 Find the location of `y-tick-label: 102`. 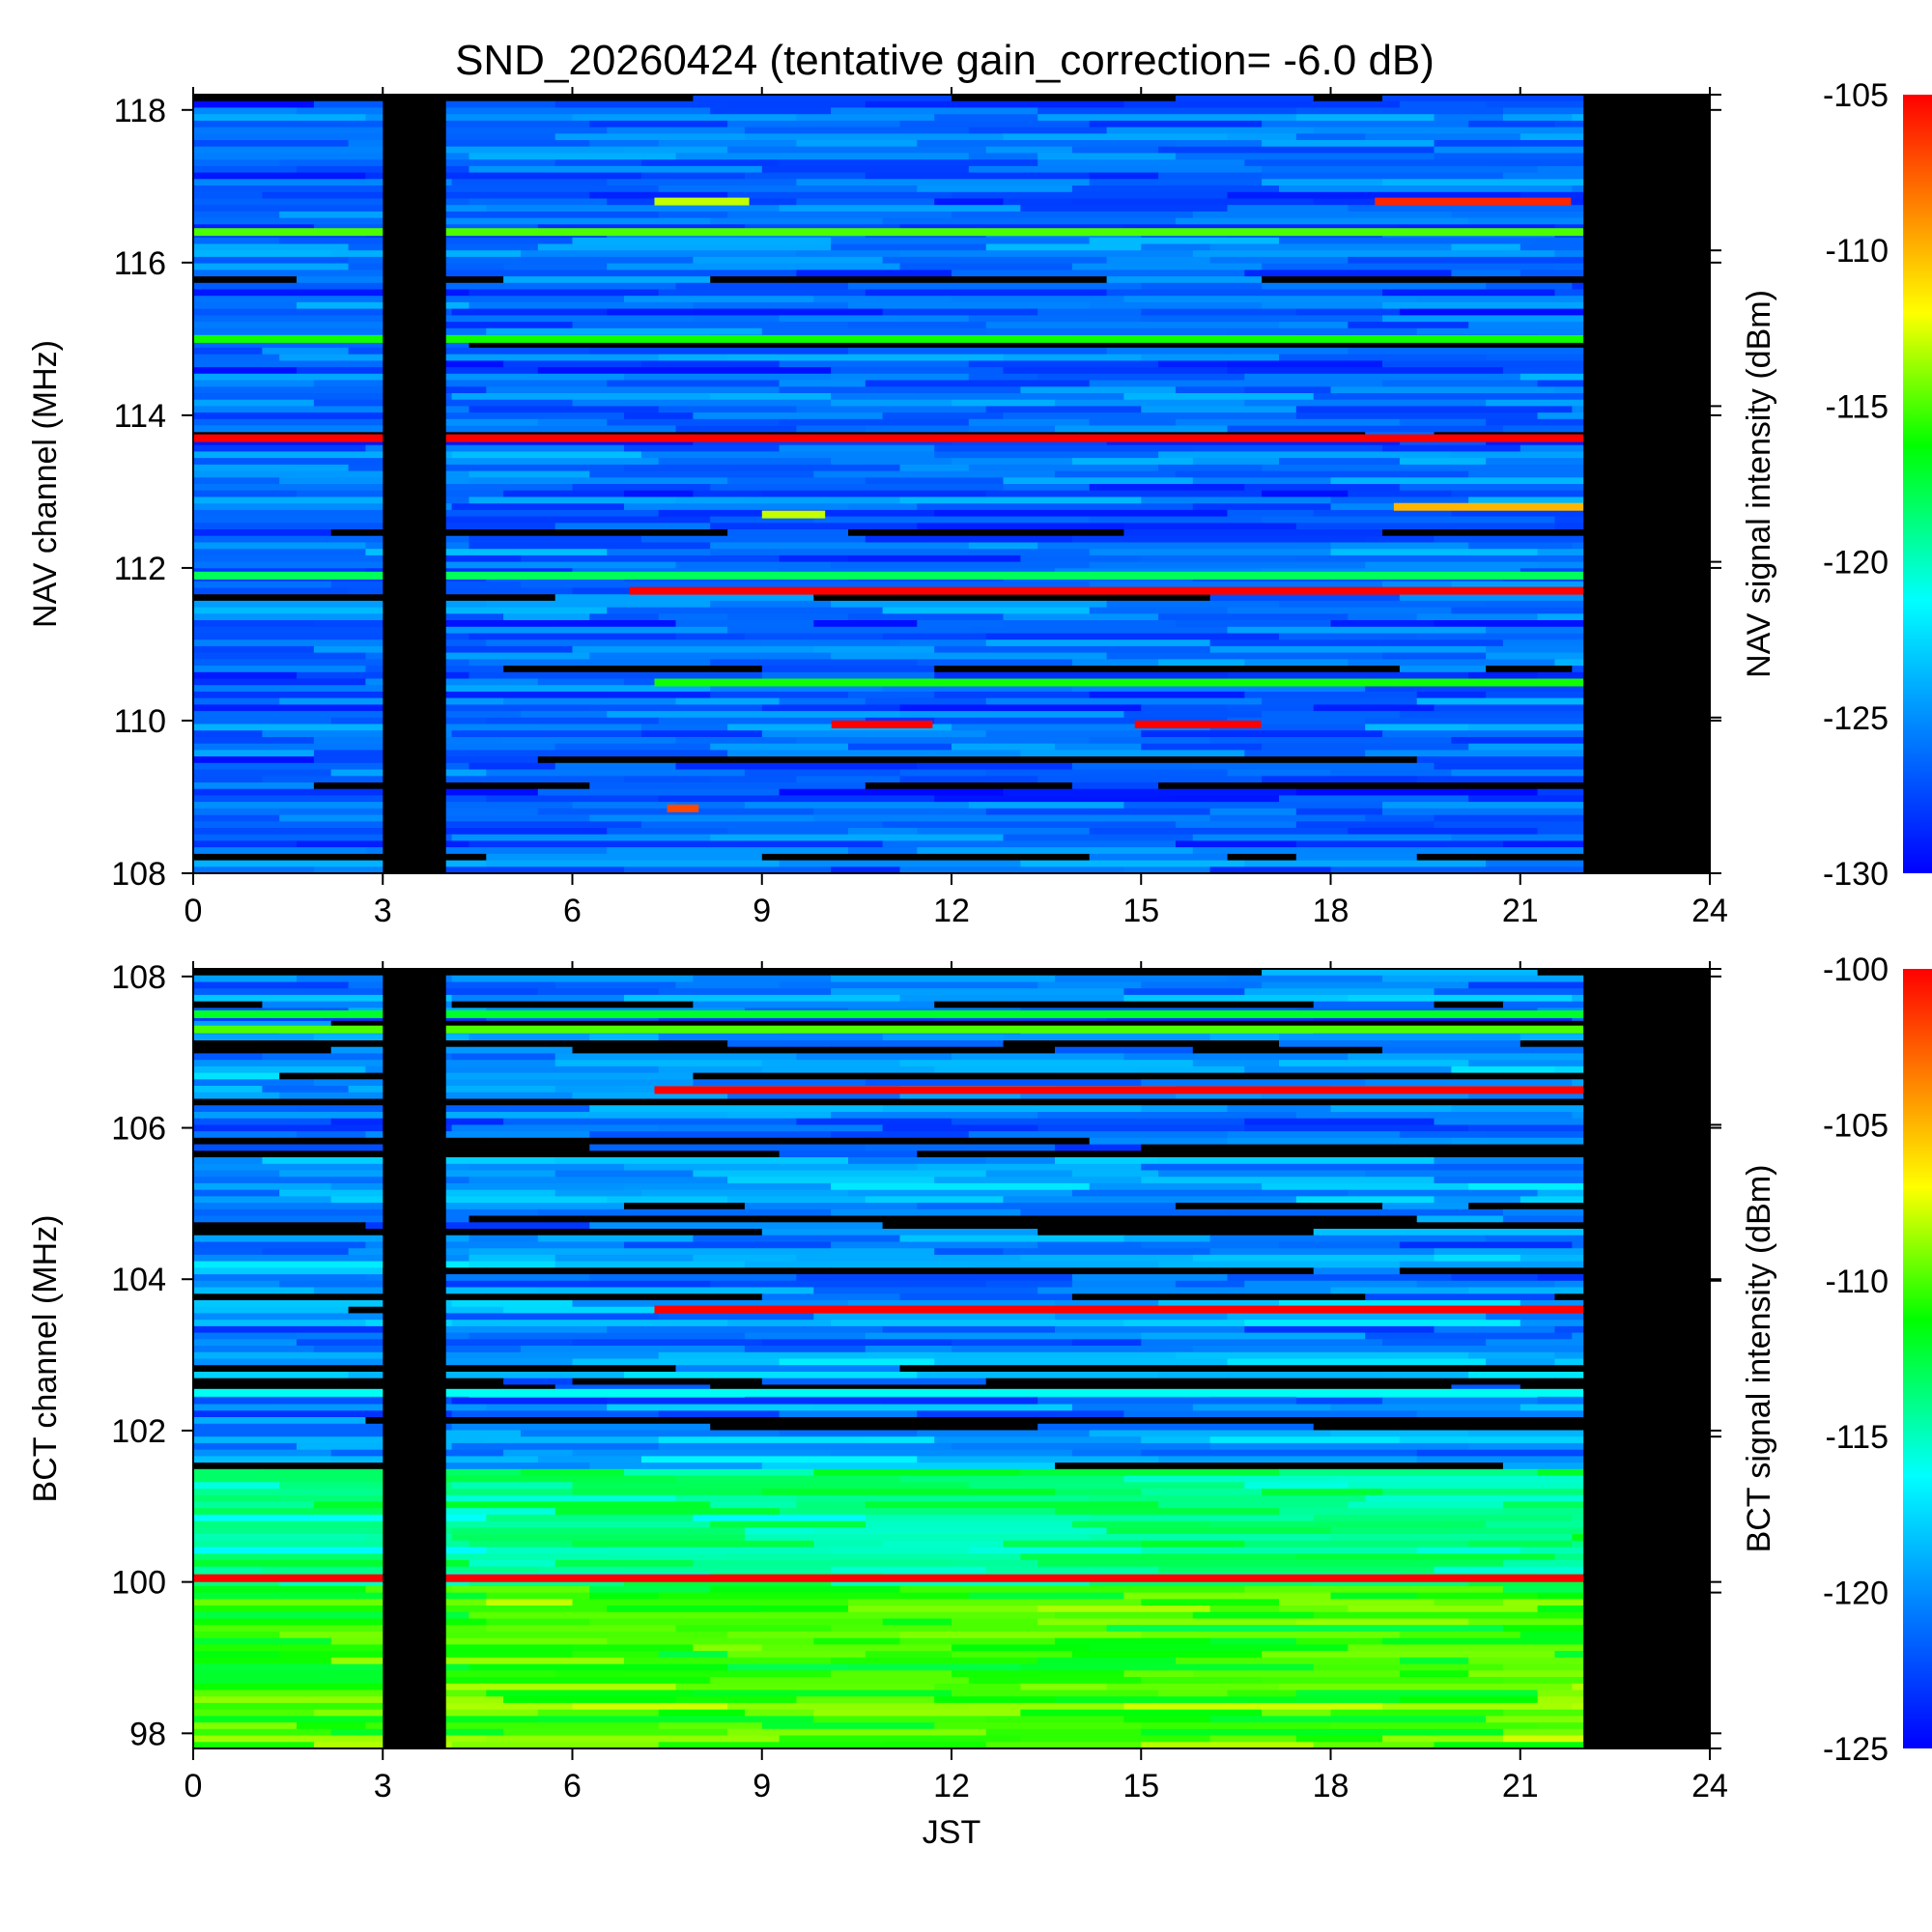

y-tick-label: 102 is located at coordinates (138, 1431).